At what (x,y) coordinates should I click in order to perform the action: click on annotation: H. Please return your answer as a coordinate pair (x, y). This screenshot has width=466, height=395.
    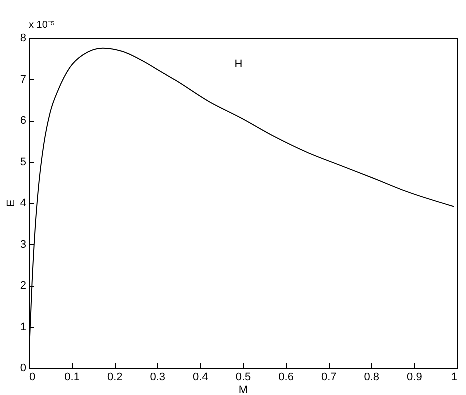
    Looking at the image, I should click on (238, 64).